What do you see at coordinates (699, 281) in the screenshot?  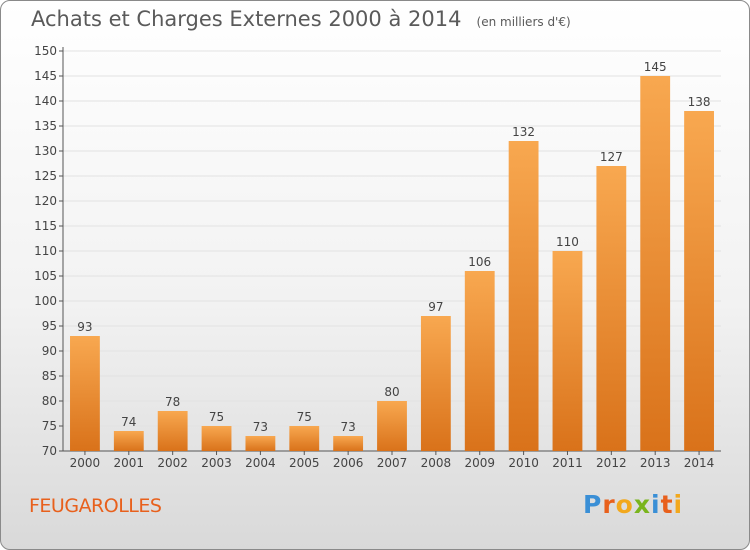 I see `bar-2014` at bounding box center [699, 281].